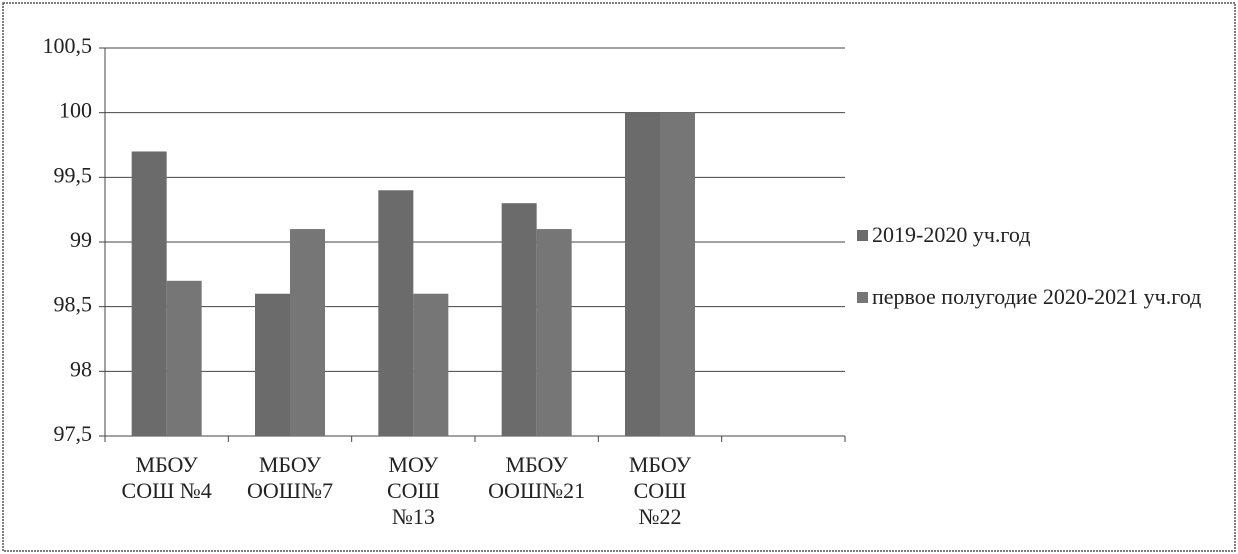 The image size is (1238, 554). Describe the element at coordinates (166, 477) in the screenshot. I see `x-tick-label: МБОУ СОШ №4` at that location.